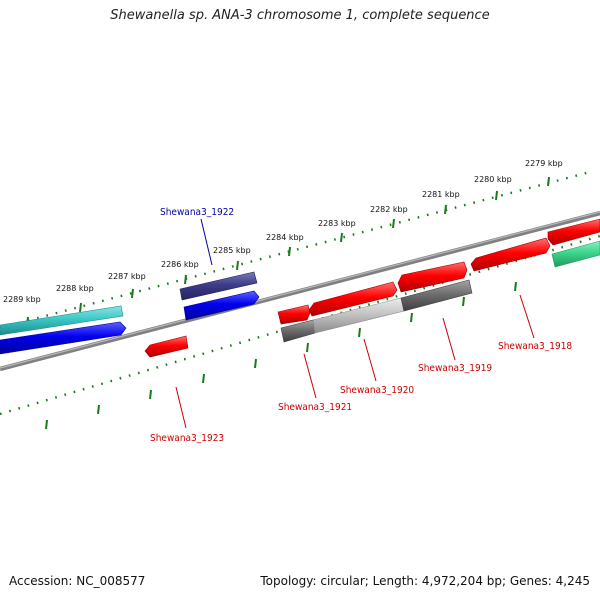 This screenshot has height=600, width=600. What do you see at coordinates (389, 217) in the screenshot?
I see `tick-2282: 2282 kbp` at bounding box center [389, 217].